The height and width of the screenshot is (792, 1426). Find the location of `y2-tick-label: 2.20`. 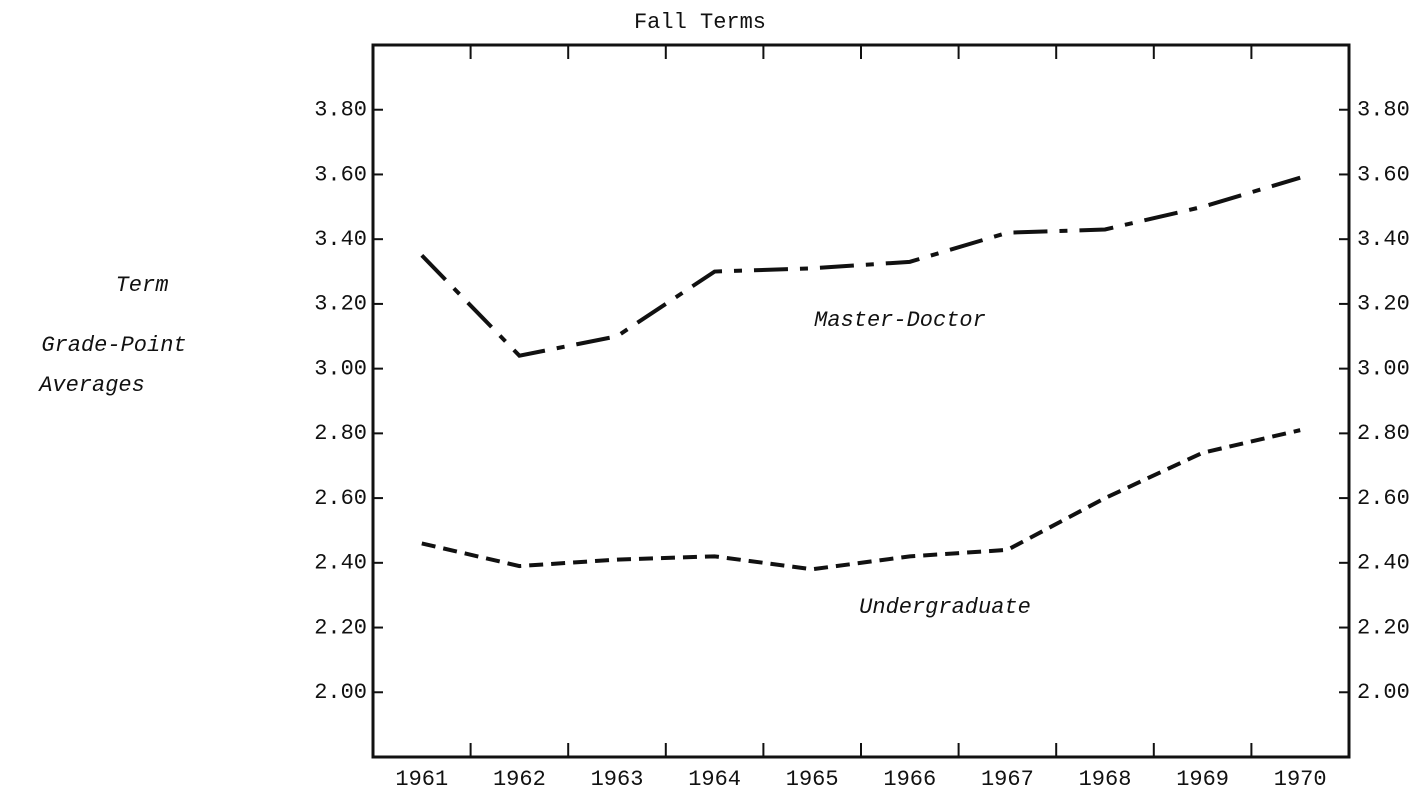

y2-tick-label: 2.20 is located at coordinates (1383, 627).